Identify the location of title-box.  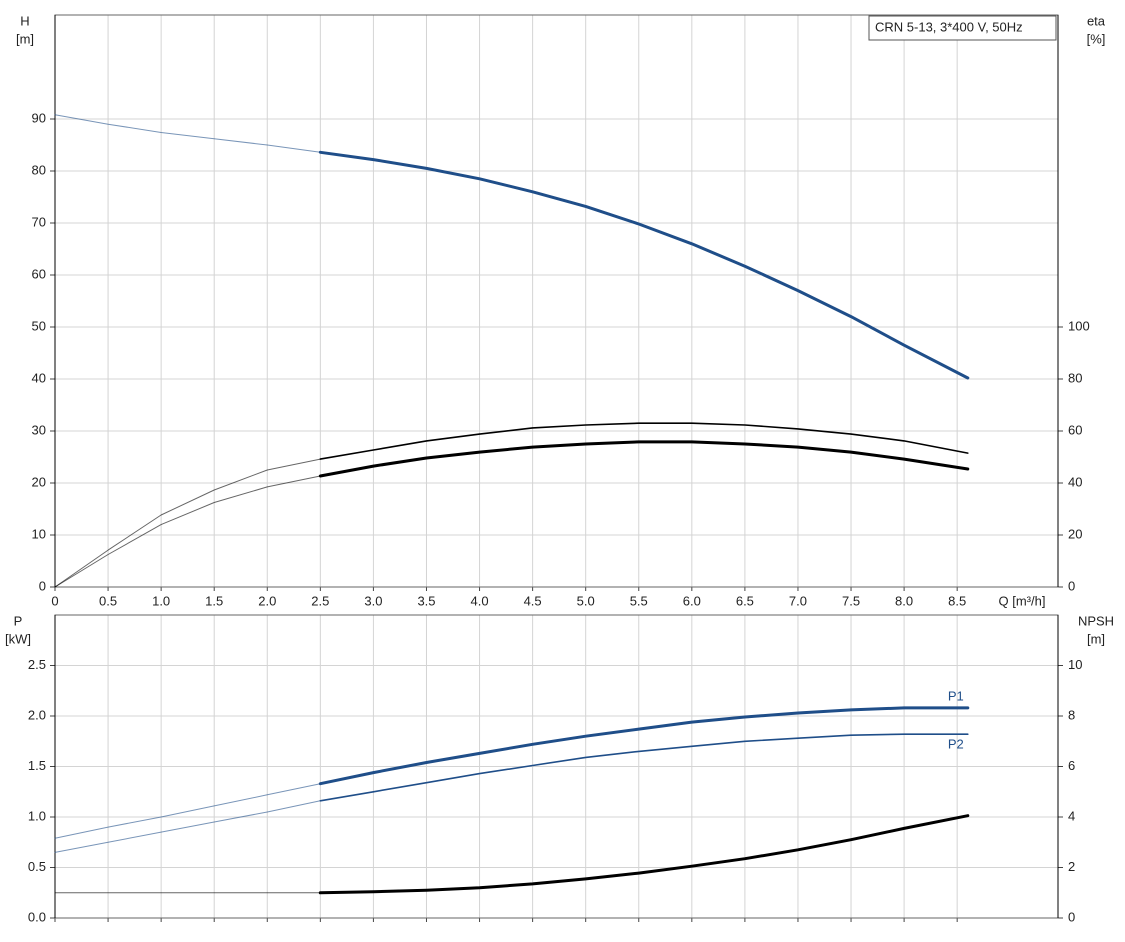
(962, 28).